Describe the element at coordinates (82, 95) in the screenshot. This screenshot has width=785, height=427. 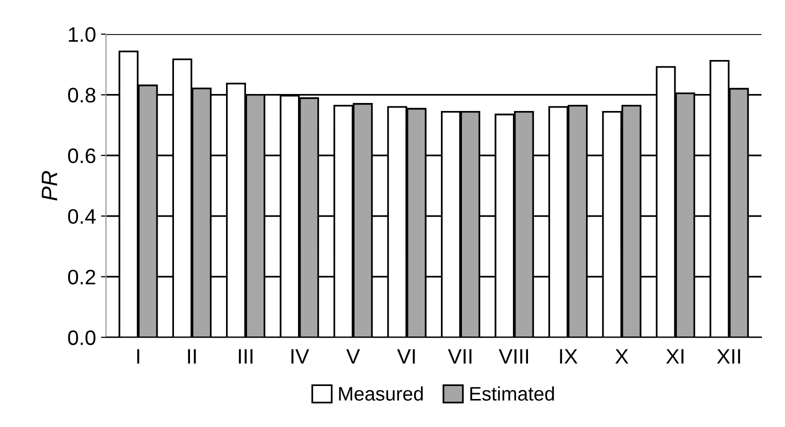
I see `y-tick-label: 0.8` at that location.